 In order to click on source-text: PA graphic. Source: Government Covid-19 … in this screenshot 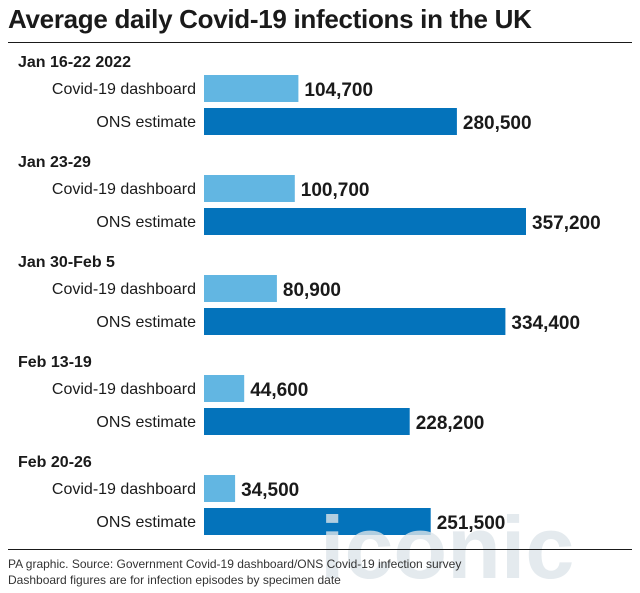, I will do `click(235, 564)`.